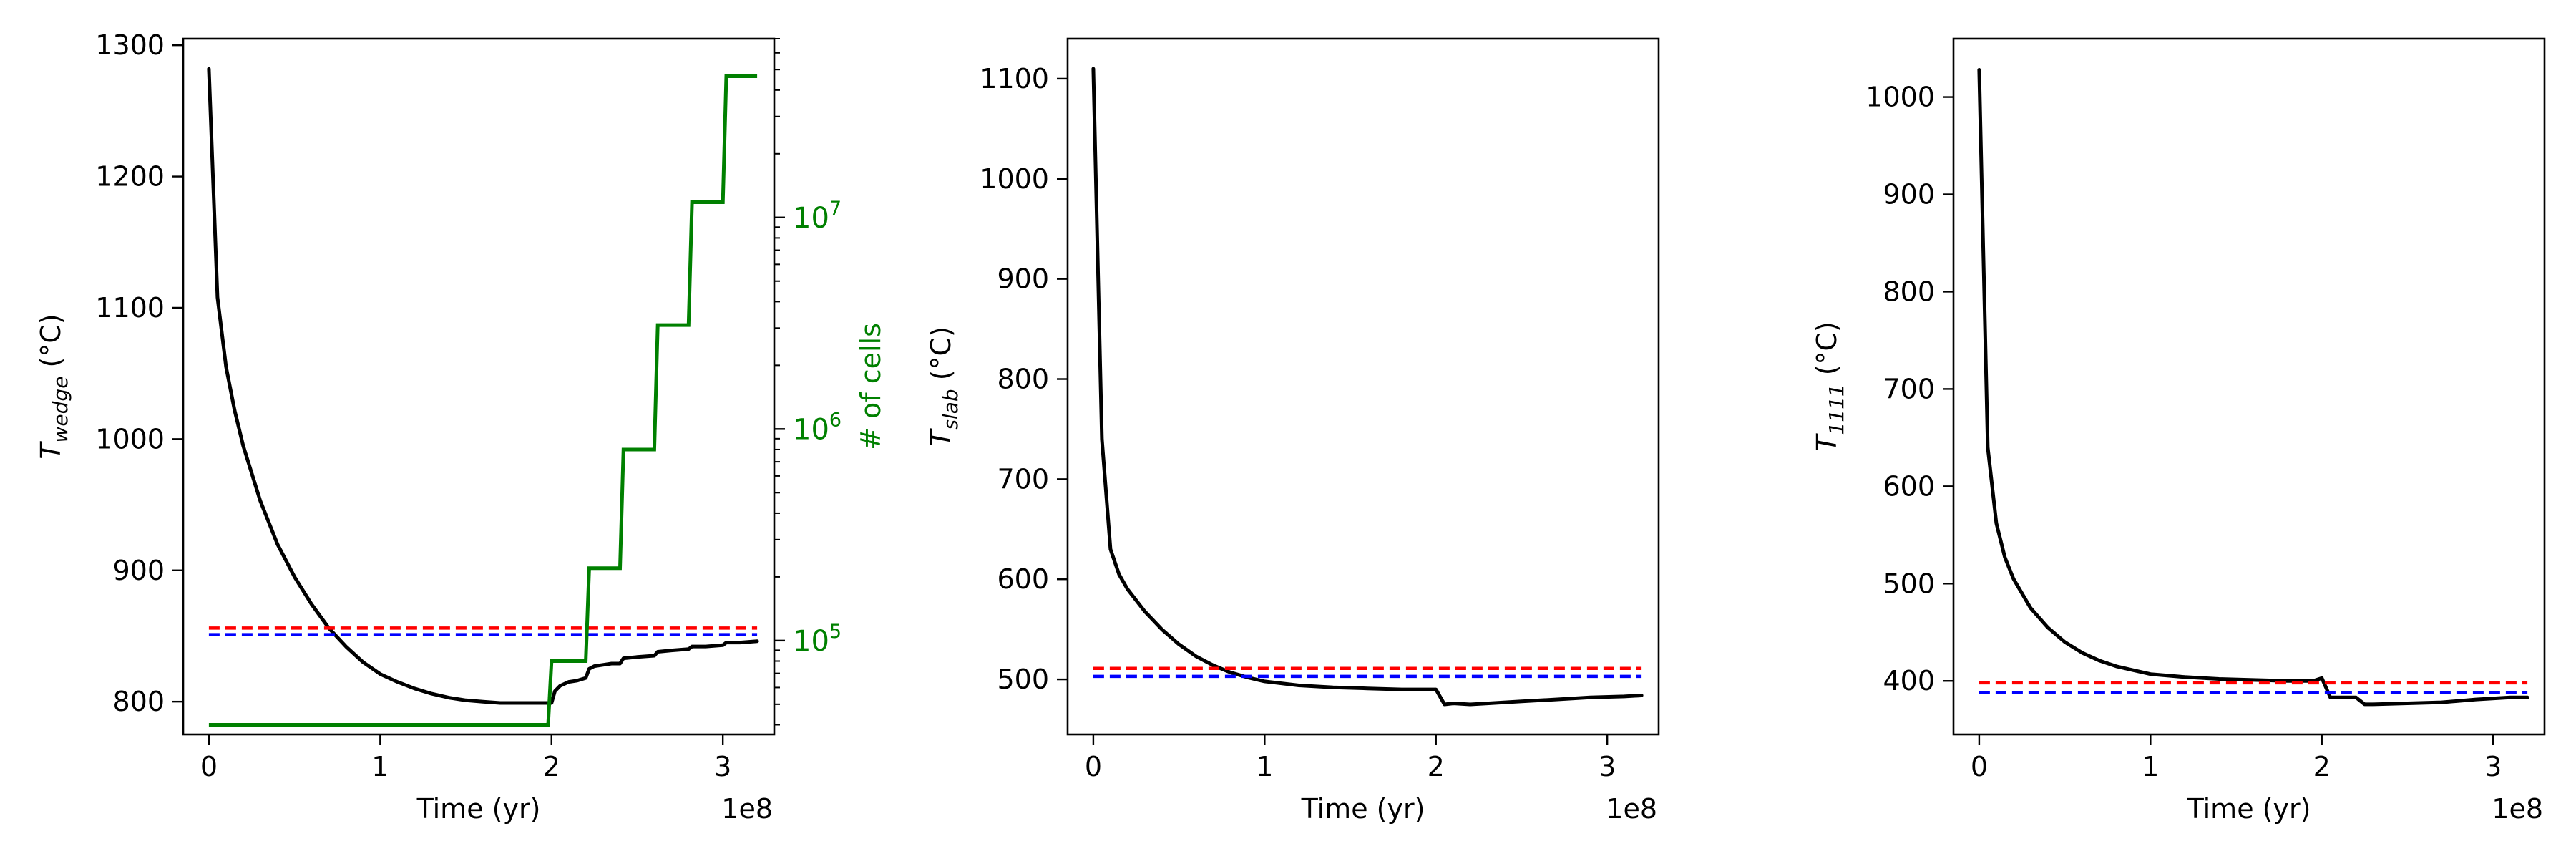  I want to click on y-tick-label: 1200, so click(130, 177).